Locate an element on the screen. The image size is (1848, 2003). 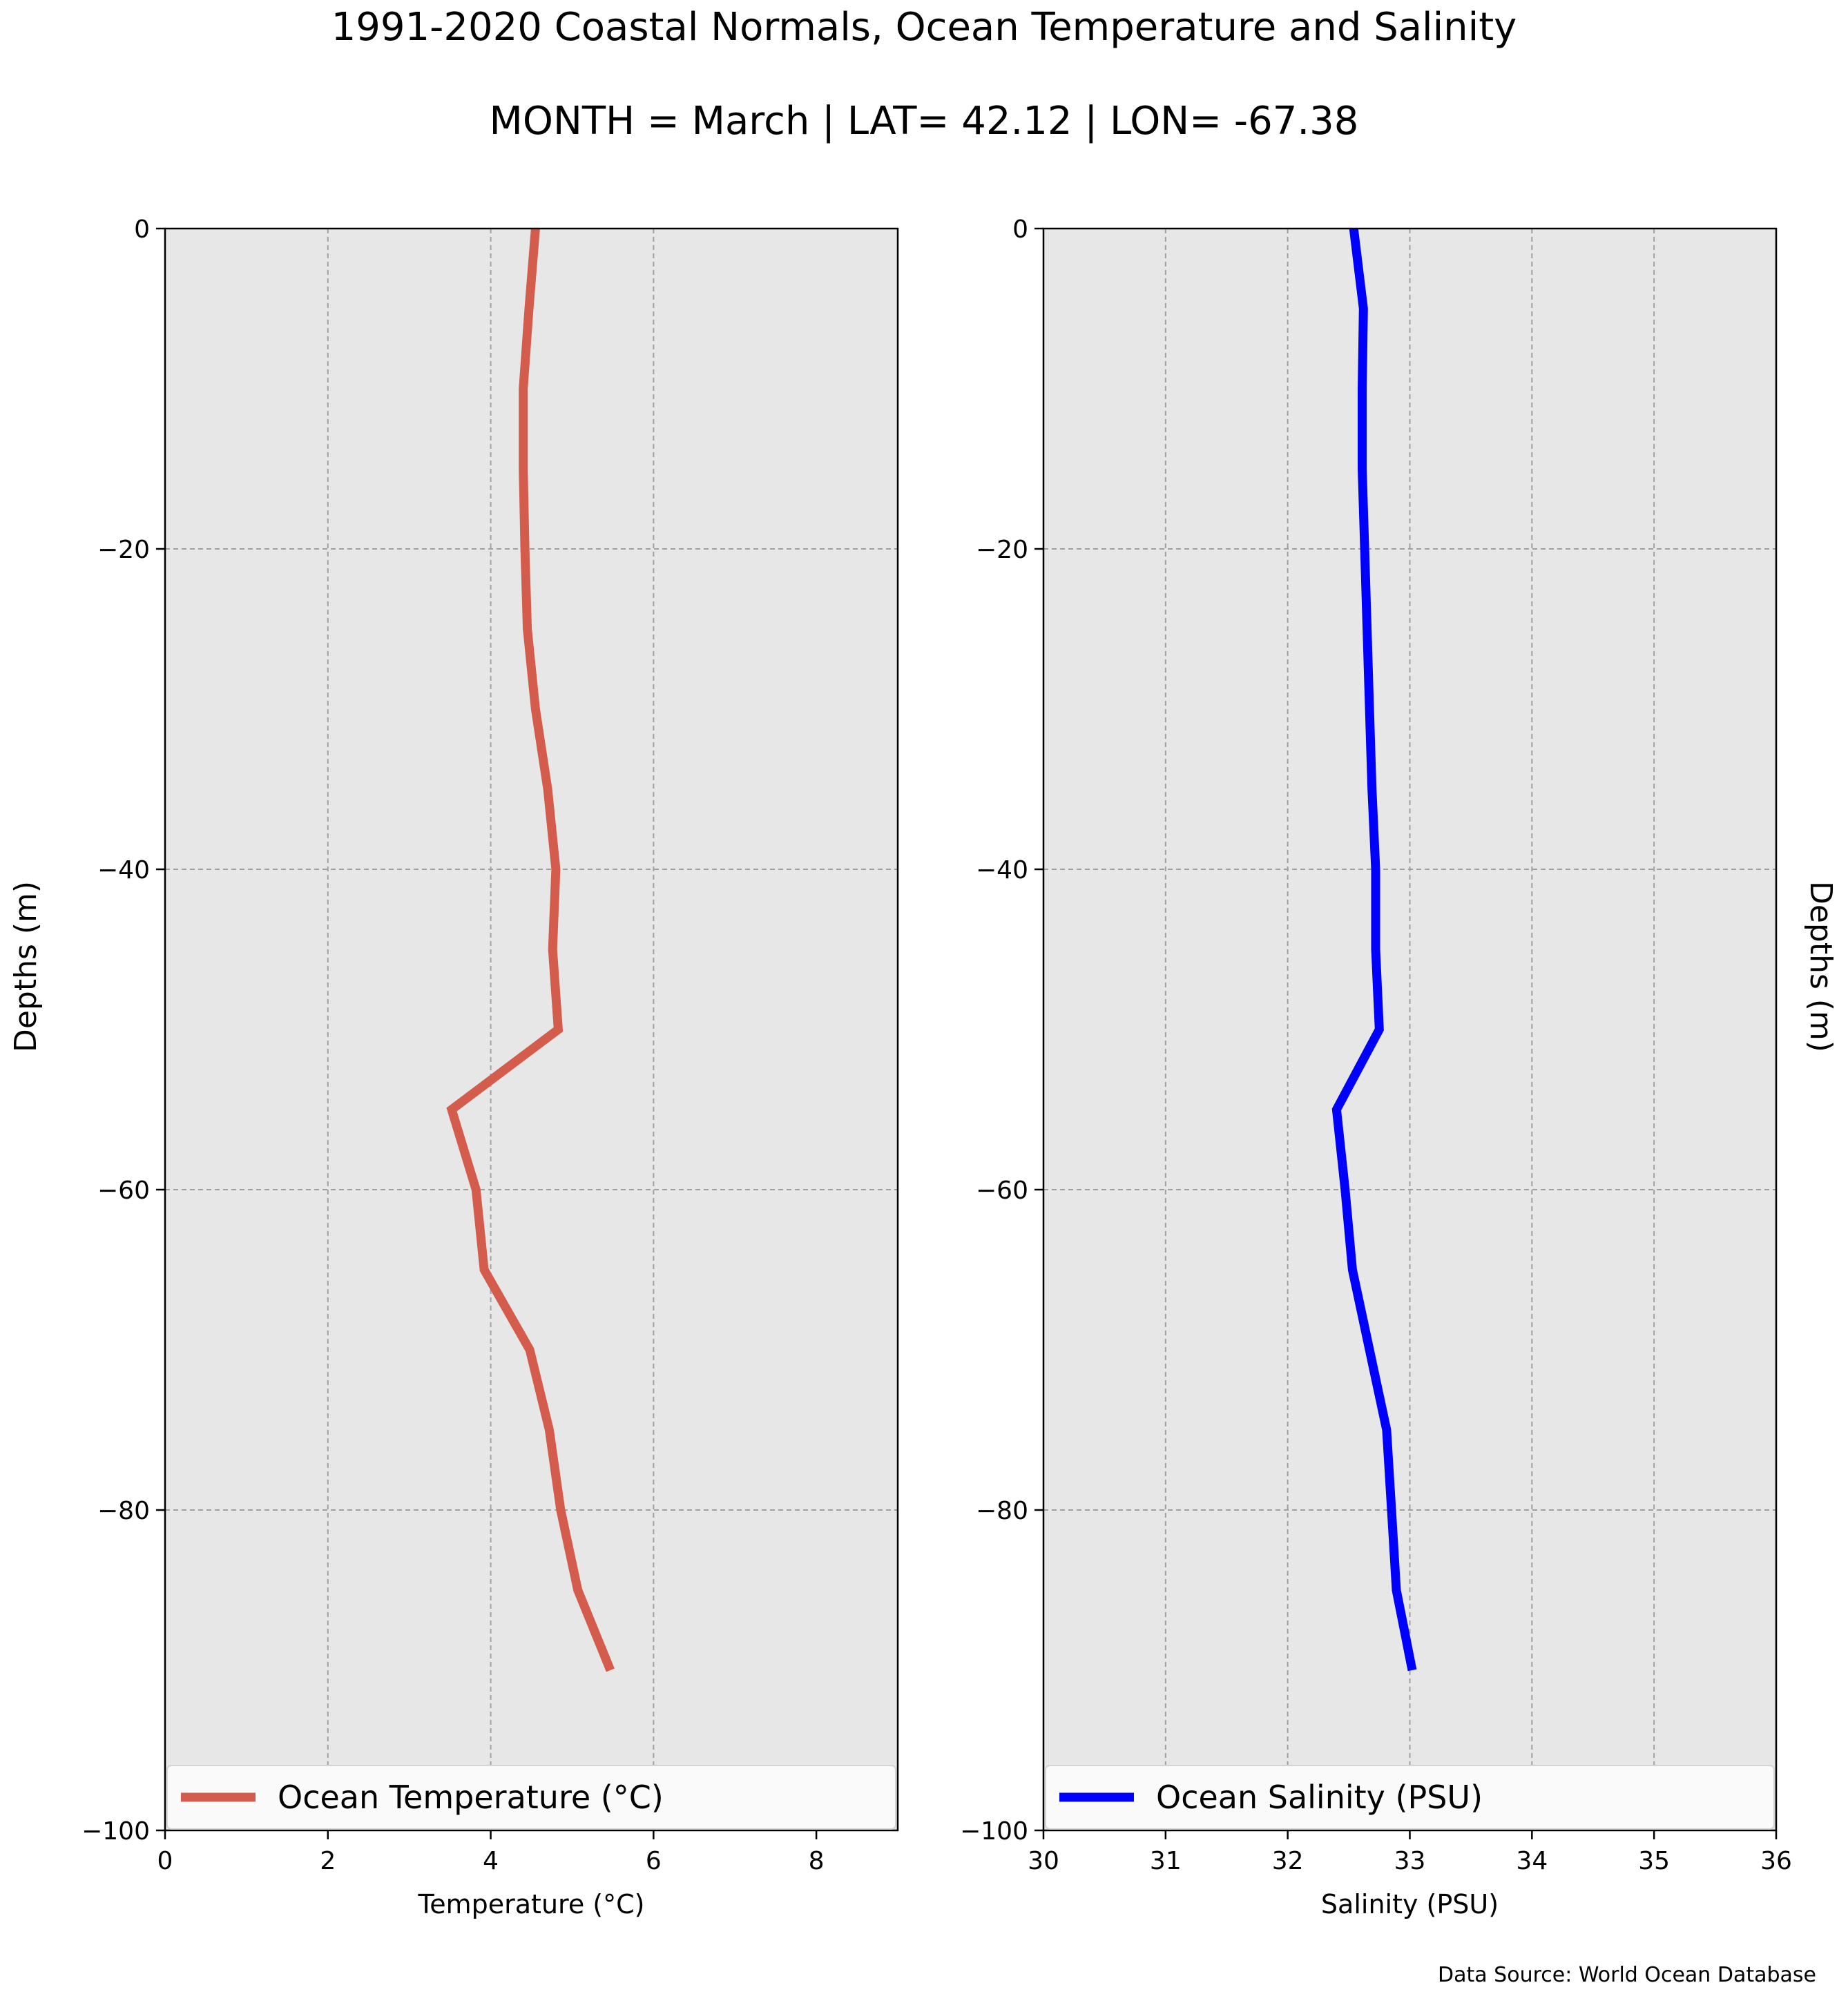
temperature-x-tick-label: 8 is located at coordinates (817, 1861).